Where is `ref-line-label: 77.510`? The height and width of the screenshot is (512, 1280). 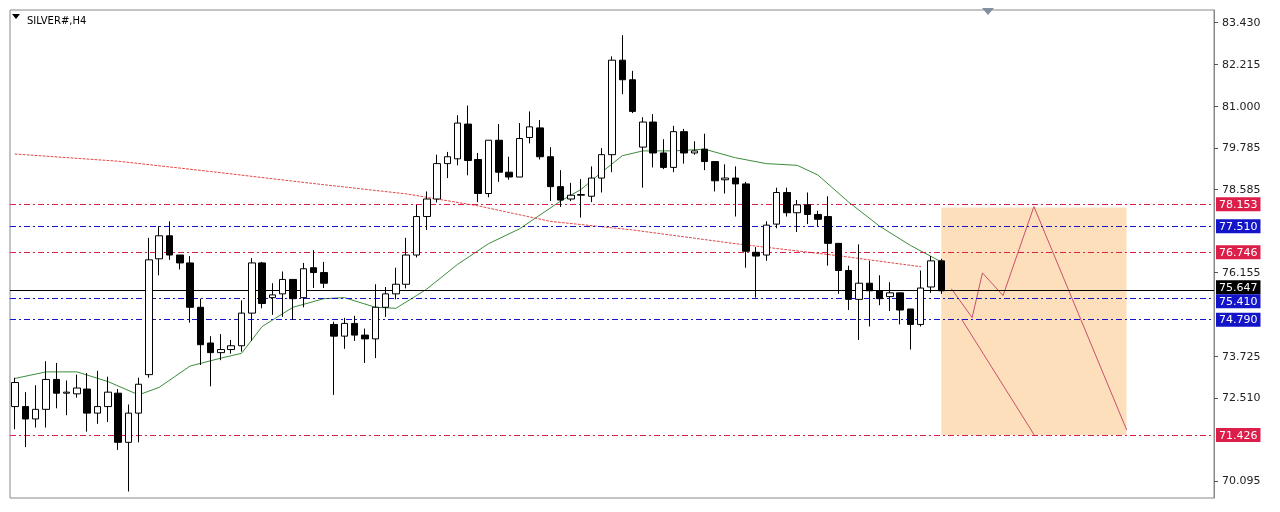 ref-line-label: 77.510 is located at coordinates (1238, 226).